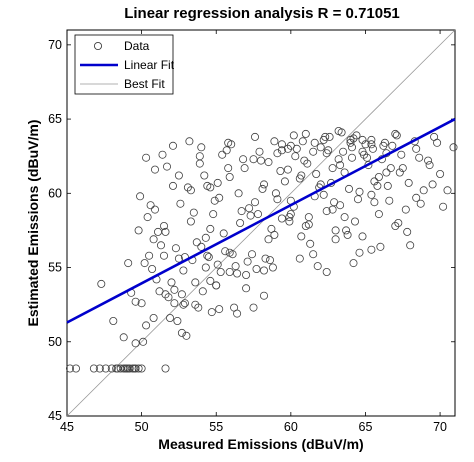  I want to click on y-tick-label: 60, so click(55, 193).